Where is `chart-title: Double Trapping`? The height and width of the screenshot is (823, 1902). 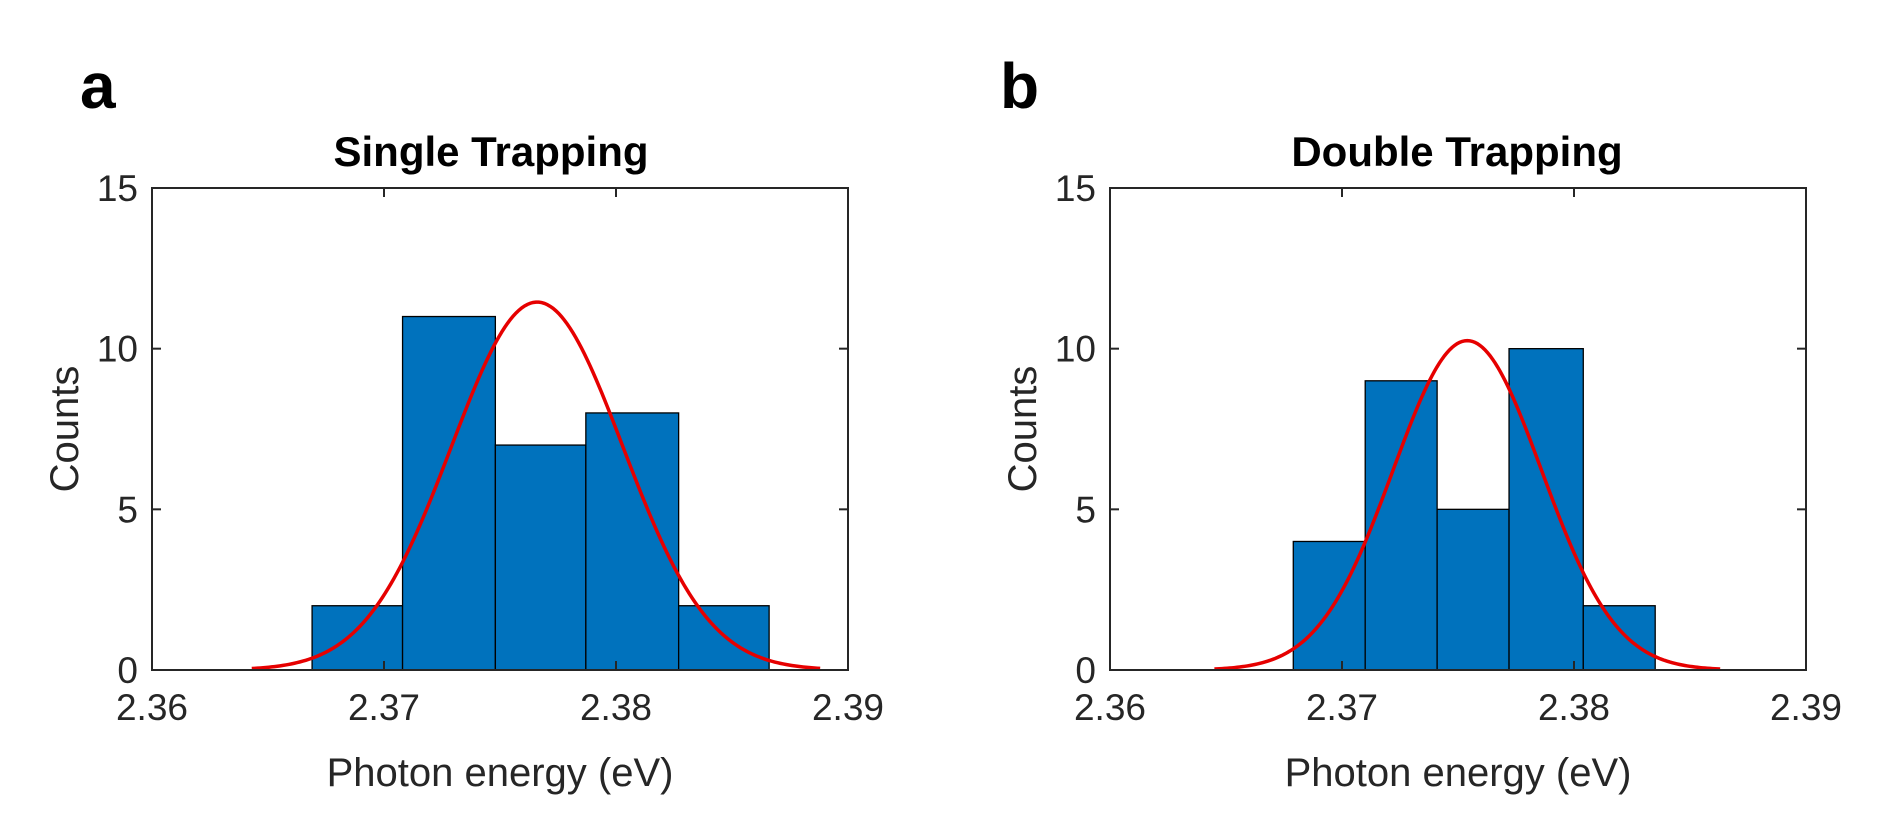
chart-title: Double Trapping is located at coordinates (1456, 151).